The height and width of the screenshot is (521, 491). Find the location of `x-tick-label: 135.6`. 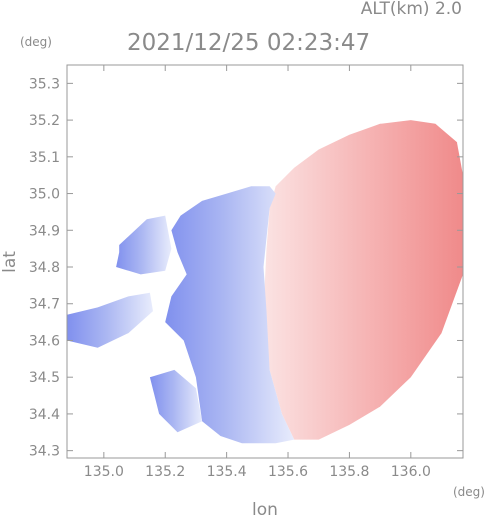

x-tick-label: 135.6 is located at coordinates (288, 472).